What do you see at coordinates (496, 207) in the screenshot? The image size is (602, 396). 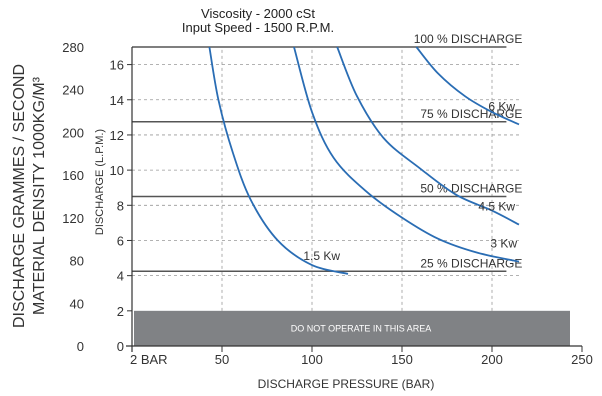 I see `series-label: 4.5 Kw` at bounding box center [496, 207].